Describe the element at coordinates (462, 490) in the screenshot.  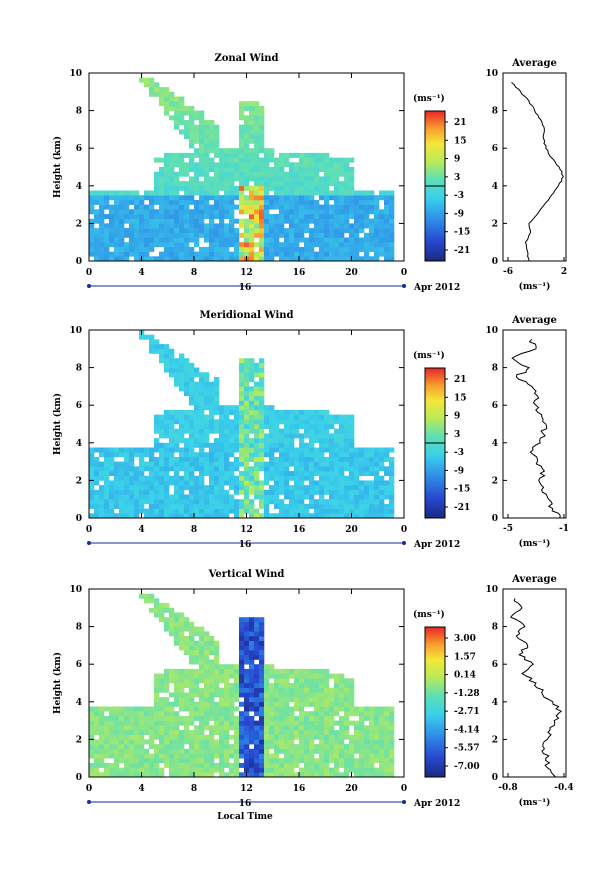
I see `colorbar-tick-label: -15` at that location.